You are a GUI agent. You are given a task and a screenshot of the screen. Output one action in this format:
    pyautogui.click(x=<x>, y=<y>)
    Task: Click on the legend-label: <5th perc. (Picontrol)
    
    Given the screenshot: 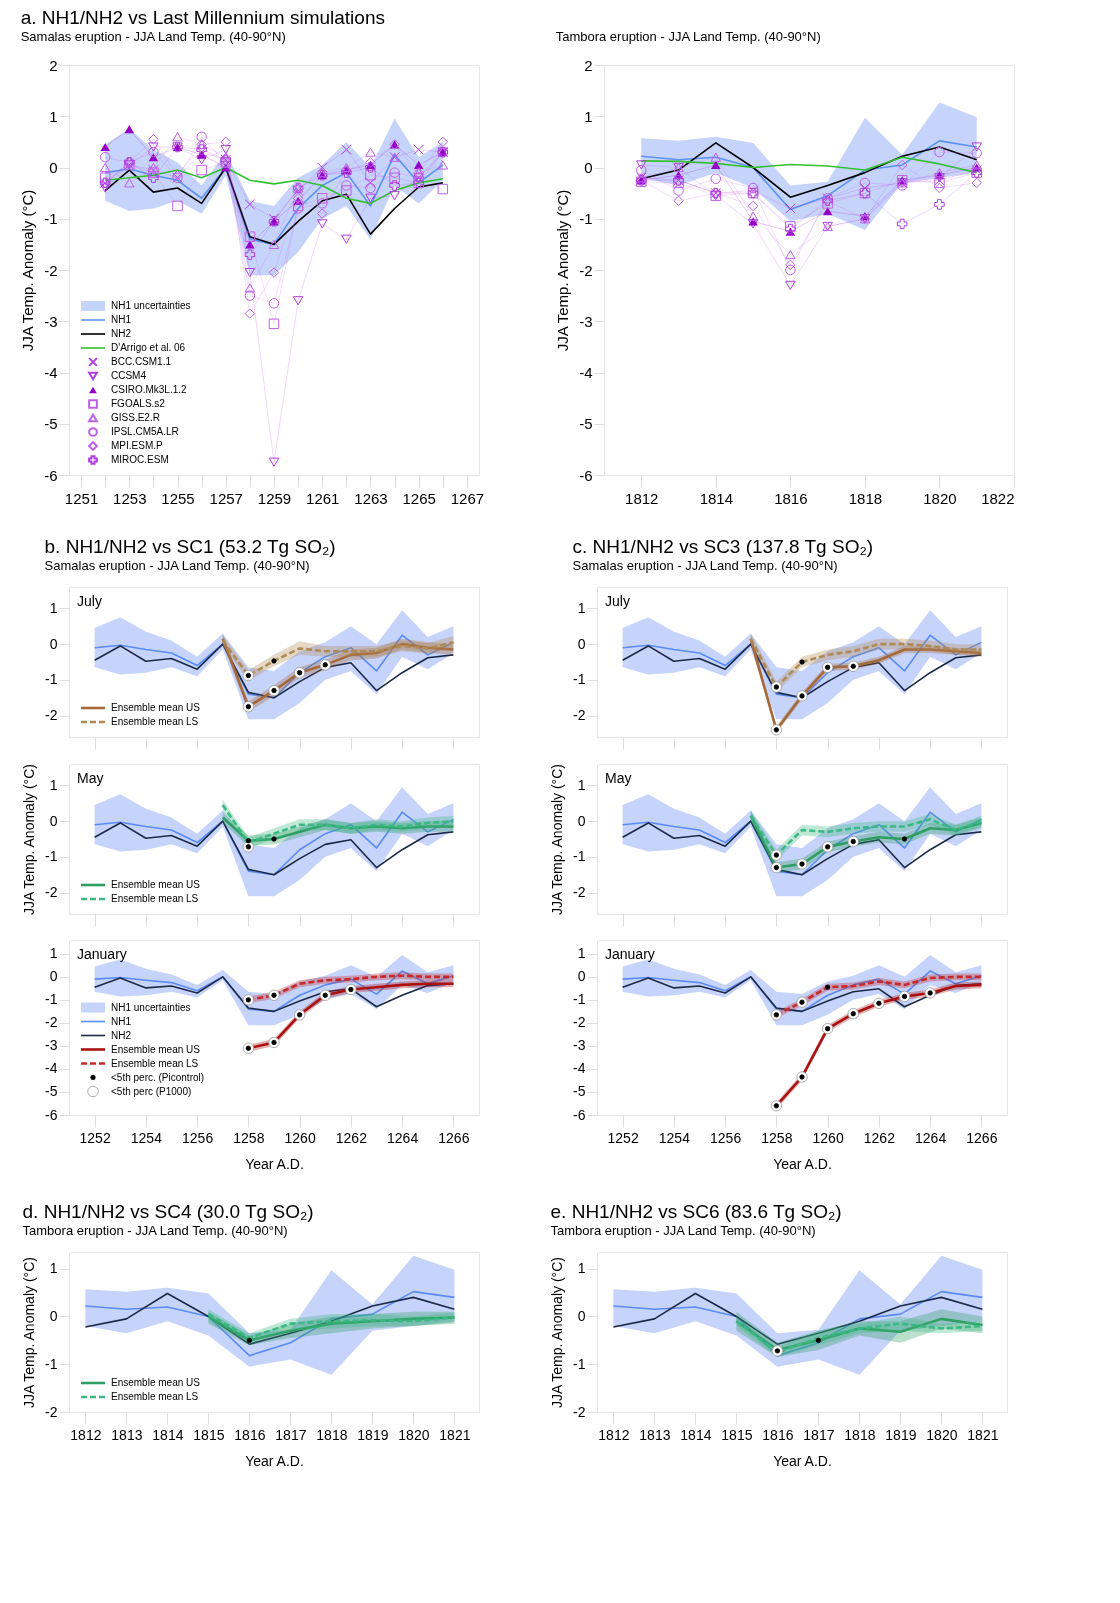 What is the action you would take?
    pyautogui.click(x=158, y=1077)
    